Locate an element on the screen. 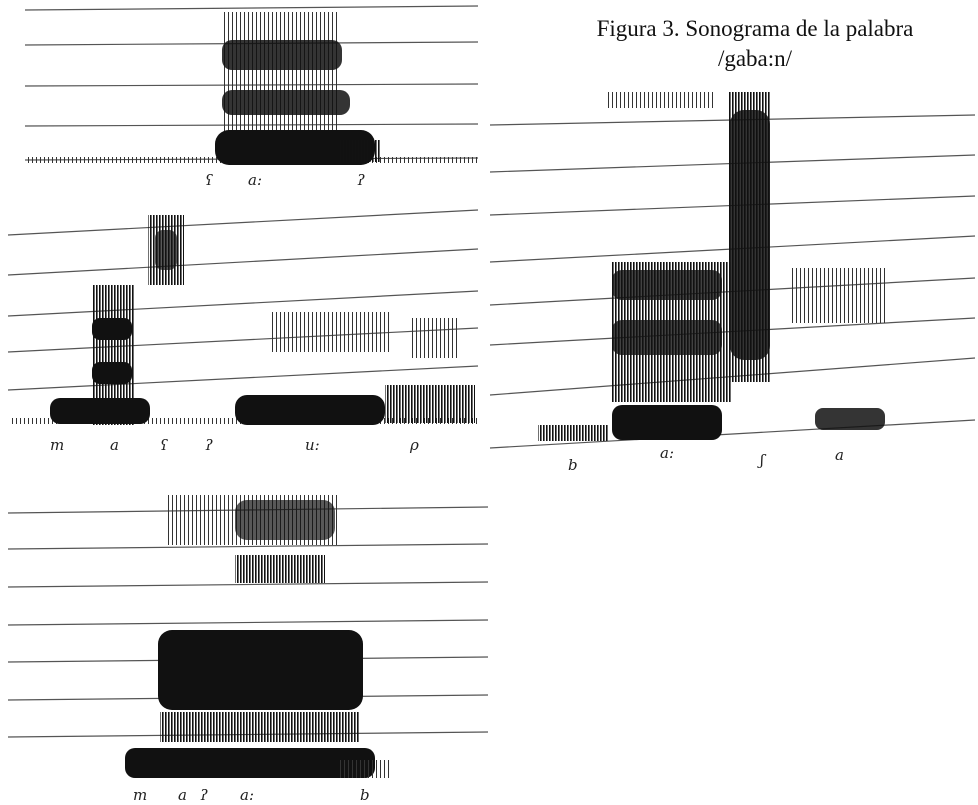 This screenshot has height=805, width=978. spectrogram-1-traces is located at coordinates (253, 88).